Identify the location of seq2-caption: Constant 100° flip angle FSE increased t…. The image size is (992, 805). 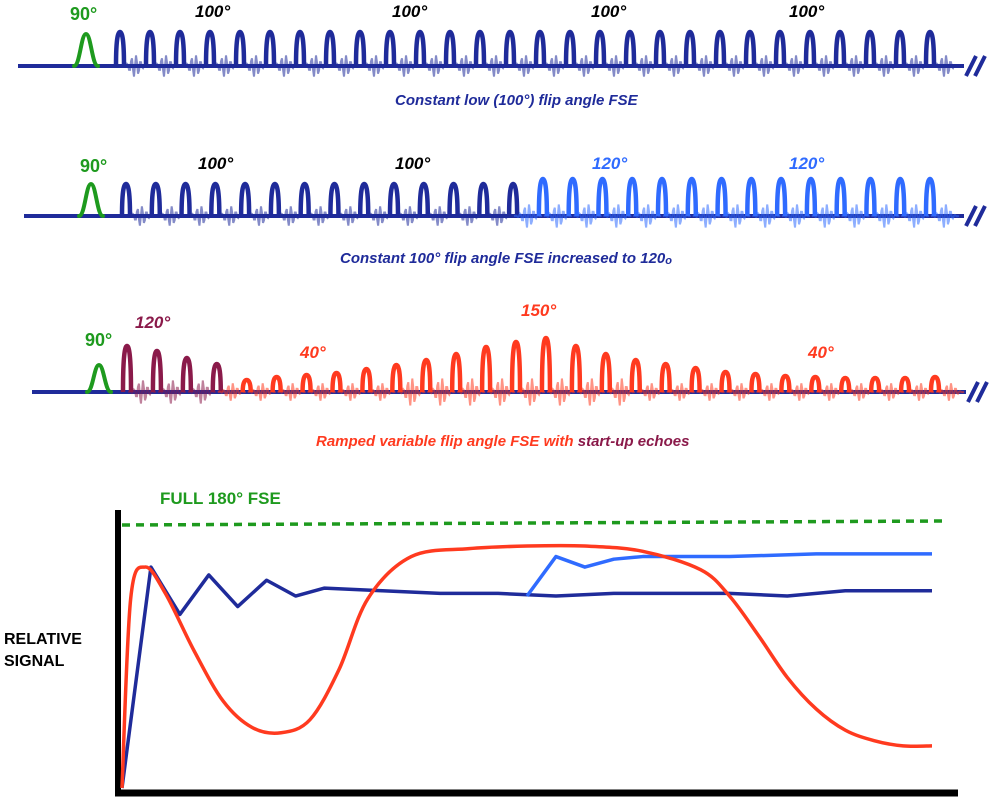
(506, 258).